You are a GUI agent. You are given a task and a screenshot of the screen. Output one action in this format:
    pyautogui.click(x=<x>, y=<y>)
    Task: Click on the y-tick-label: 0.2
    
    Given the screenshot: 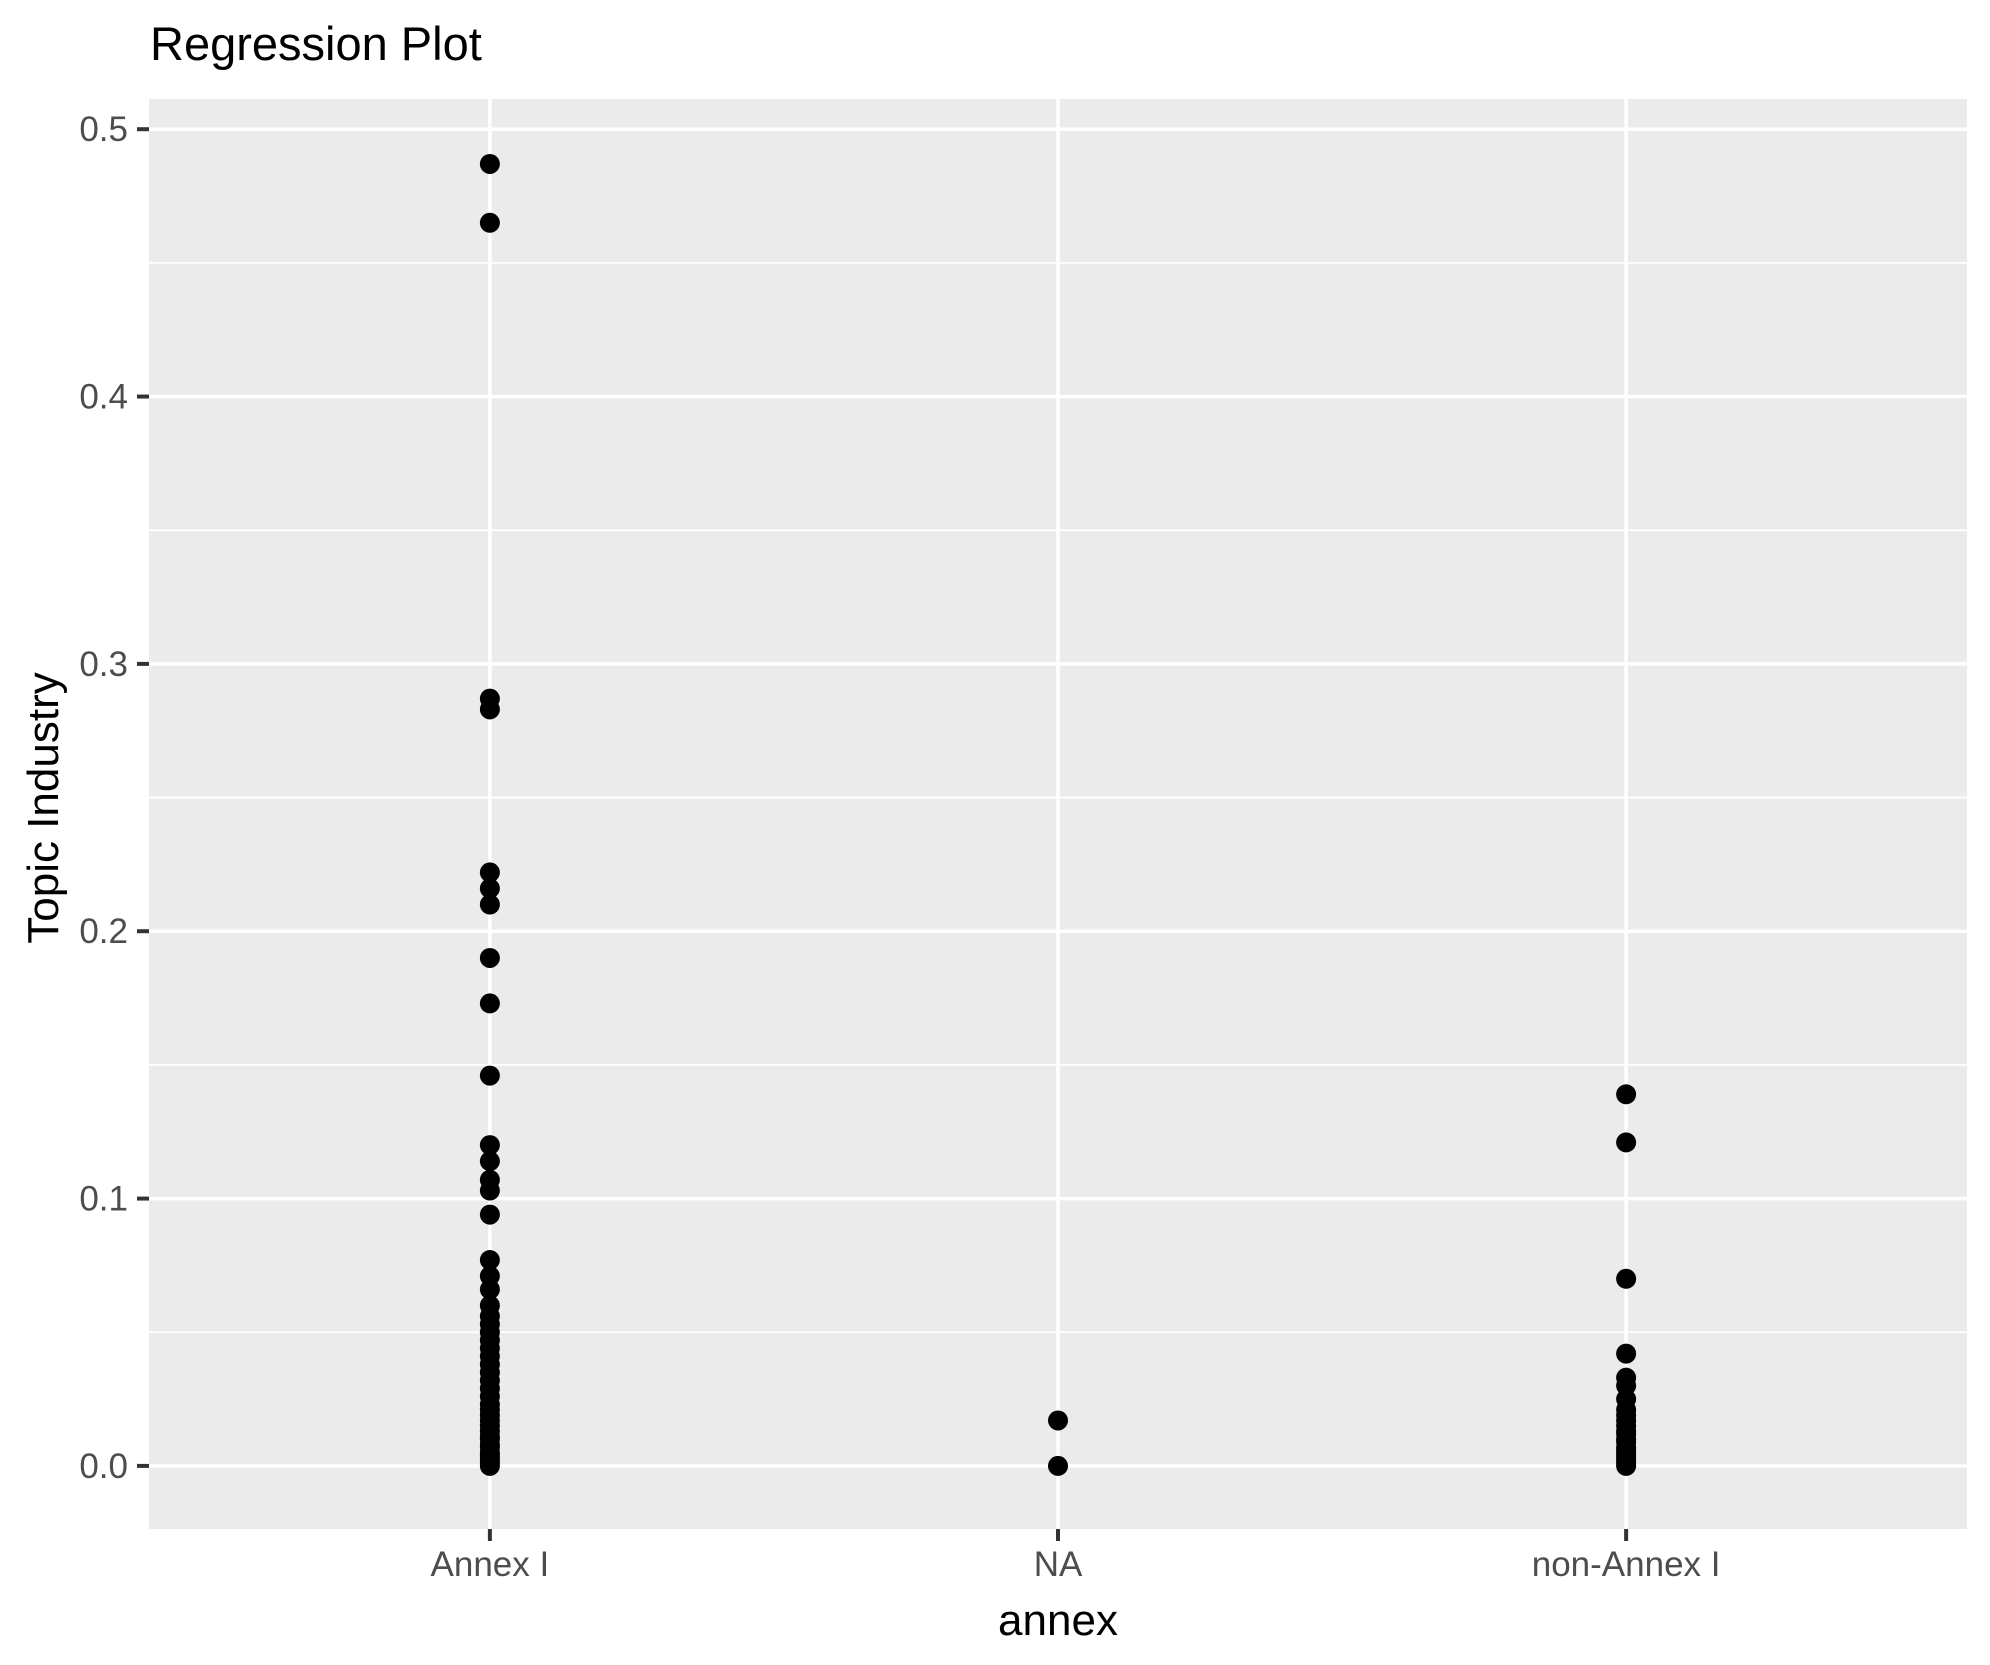 What is the action you would take?
    pyautogui.click(x=103, y=931)
    